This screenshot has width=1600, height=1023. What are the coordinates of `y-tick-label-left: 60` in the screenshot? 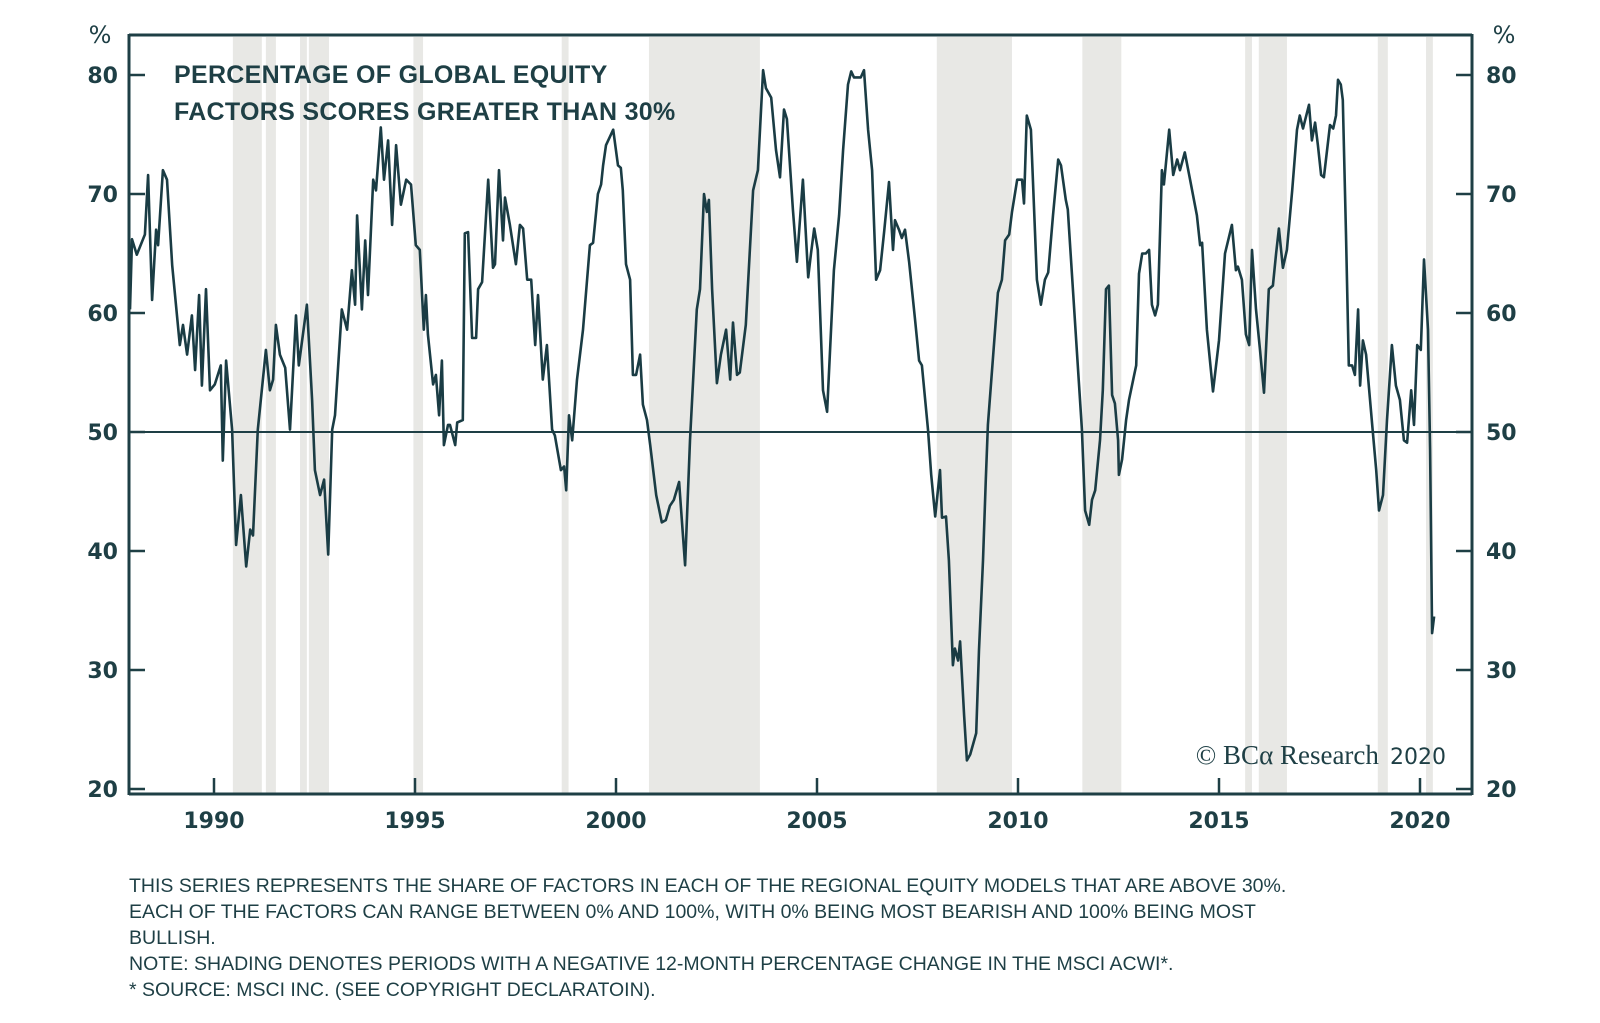 It's located at (102, 314).